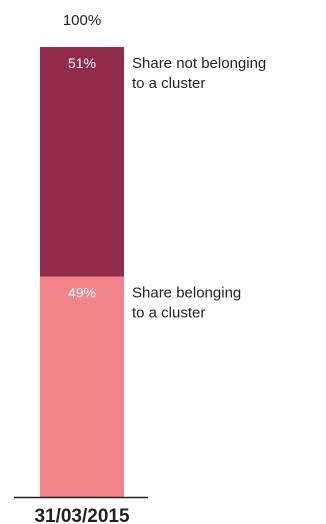 The height and width of the screenshot is (524, 326). I want to click on series-label-line: Share belonging, so click(186, 293).